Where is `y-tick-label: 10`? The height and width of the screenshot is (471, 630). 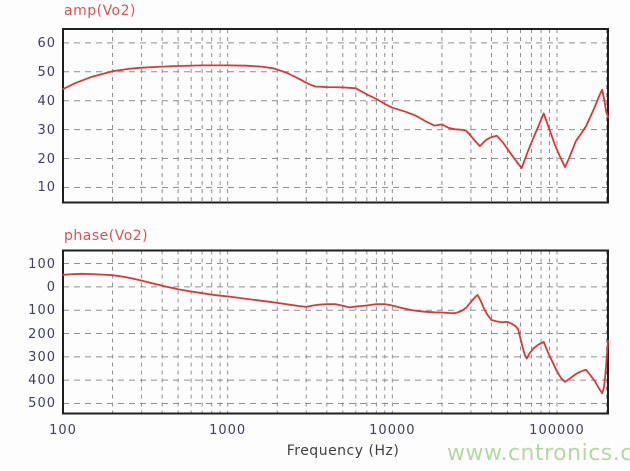 y-tick-label: 10 is located at coordinates (46, 188).